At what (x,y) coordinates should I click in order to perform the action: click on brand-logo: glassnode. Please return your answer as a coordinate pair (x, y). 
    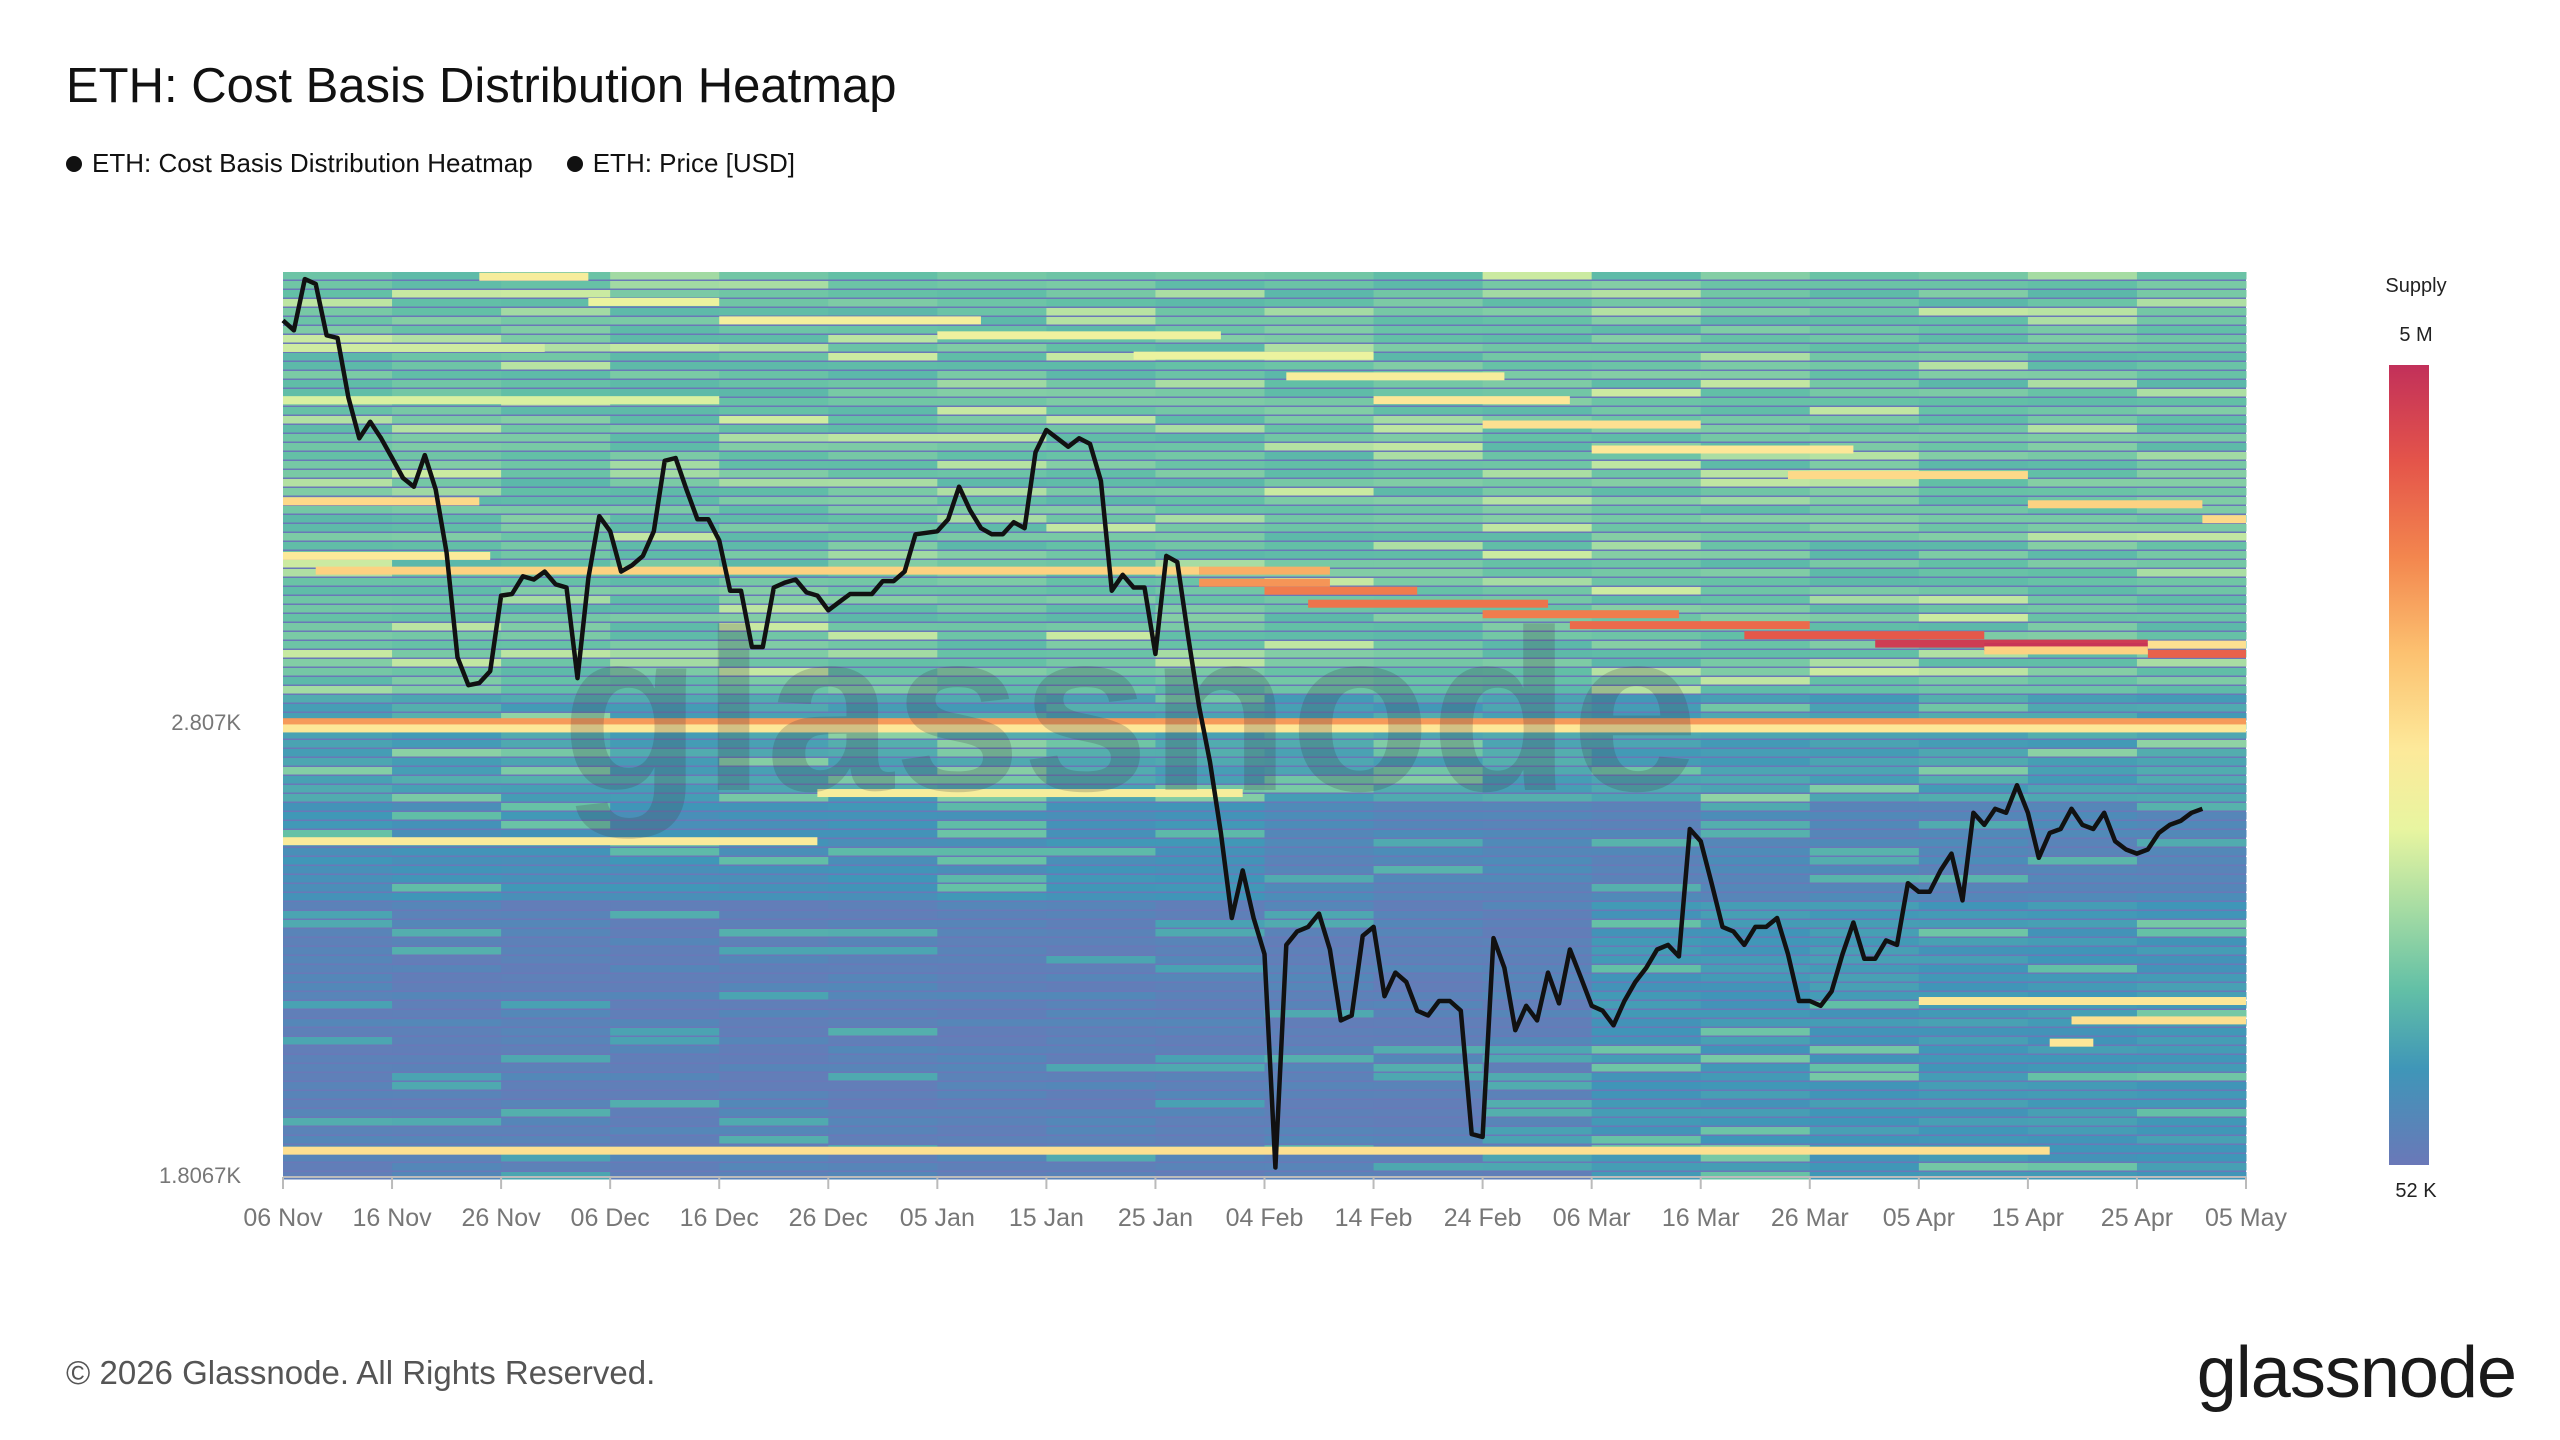
    Looking at the image, I should click on (2356, 1373).